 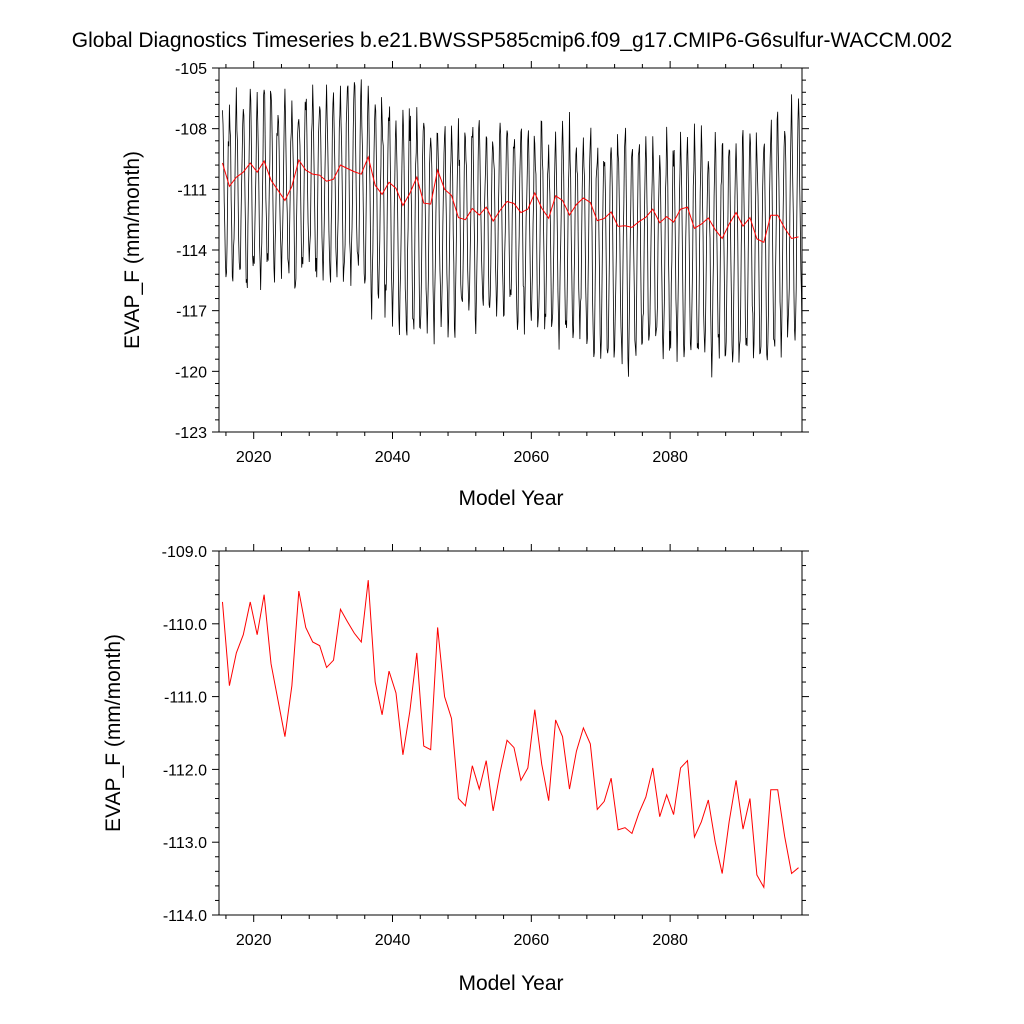 I want to click on annual-mean-series-line, so click(x=510, y=199).